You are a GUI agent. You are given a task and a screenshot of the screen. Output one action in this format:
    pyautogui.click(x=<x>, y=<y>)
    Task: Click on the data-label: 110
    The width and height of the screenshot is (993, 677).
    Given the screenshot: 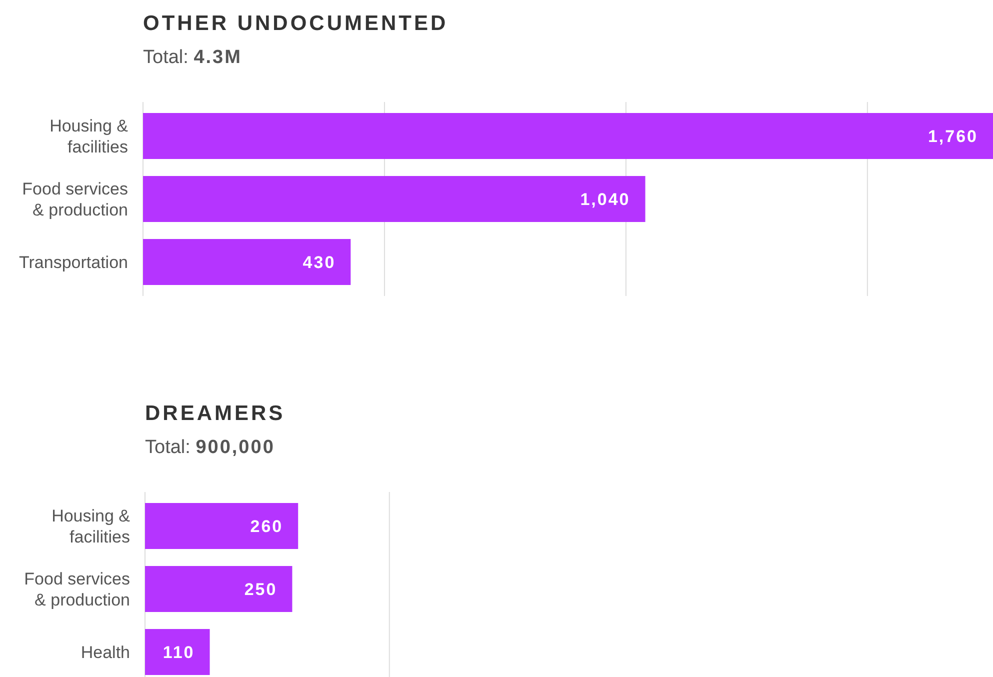 What is the action you would take?
    pyautogui.click(x=178, y=652)
    